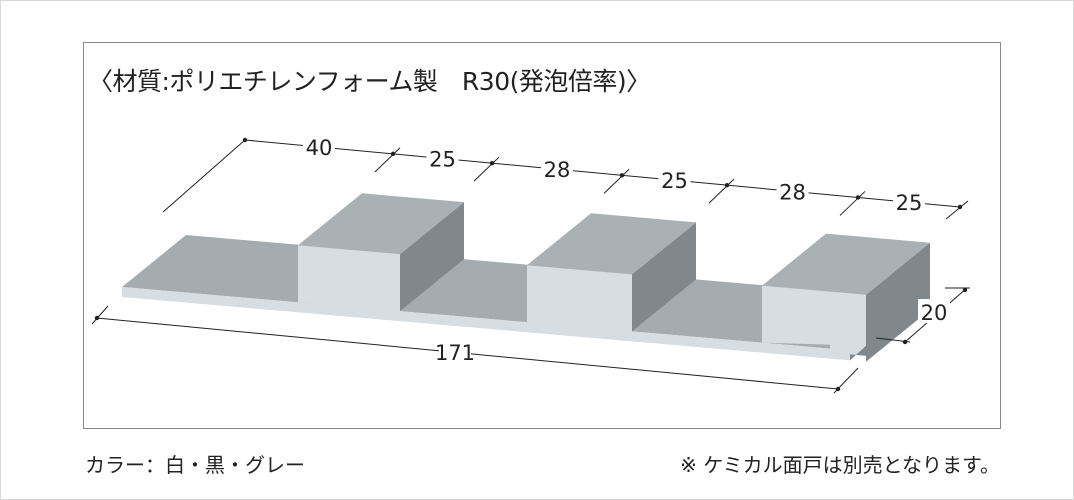 This screenshot has height=500, width=1074. I want to click on dimension-label-0: 40, so click(319, 148).